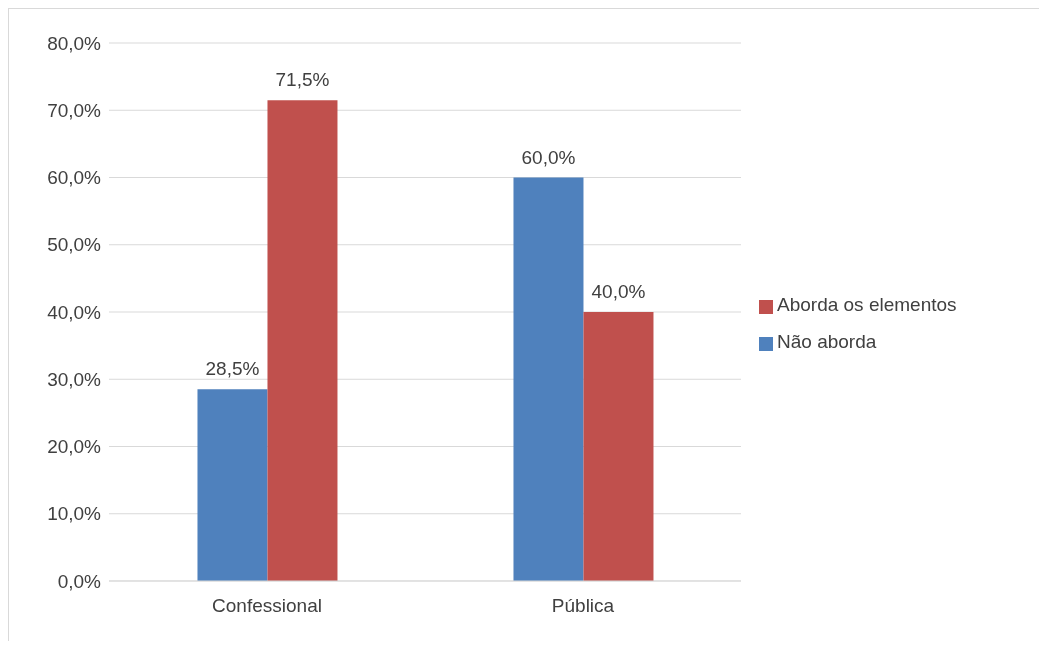 Image resolution: width=1039 pixels, height=645 pixels. I want to click on y-tick-label: 10,0%, so click(74, 514).